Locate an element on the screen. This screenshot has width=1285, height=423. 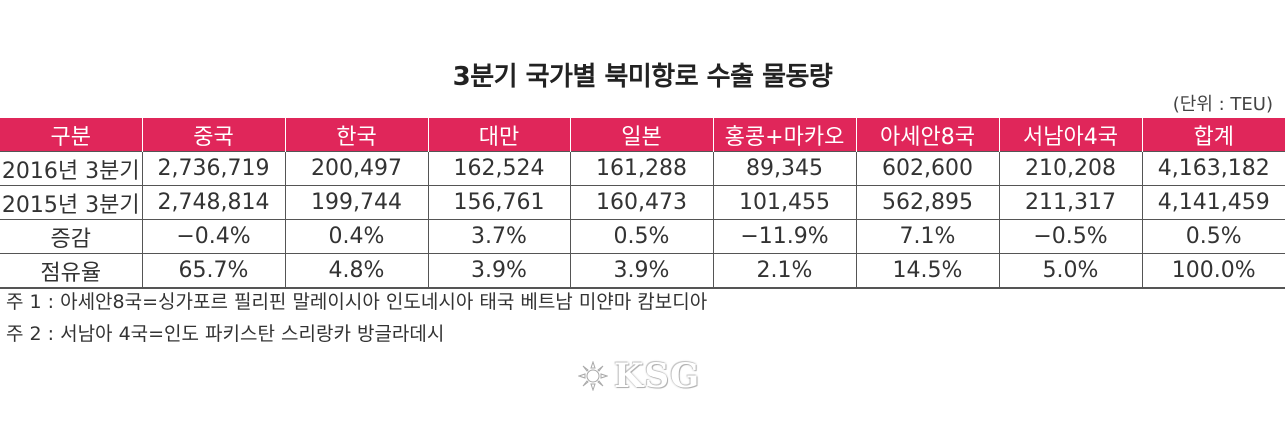
table-cell: 199,744 is located at coordinates (356, 202).